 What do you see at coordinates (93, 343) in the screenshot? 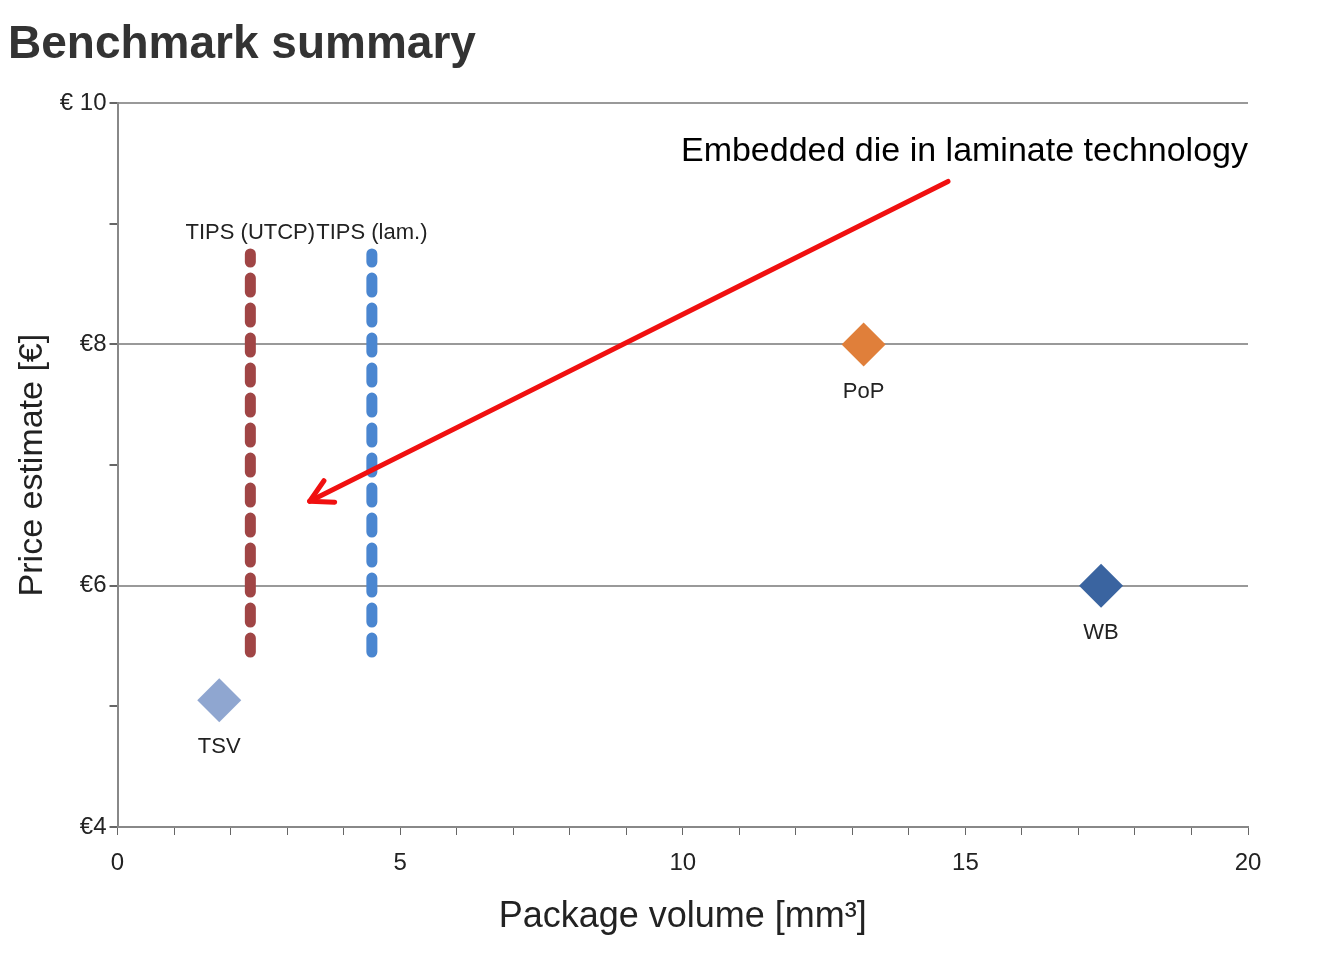
I see `y-tick-label: €8` at bounding box center [93, 343].